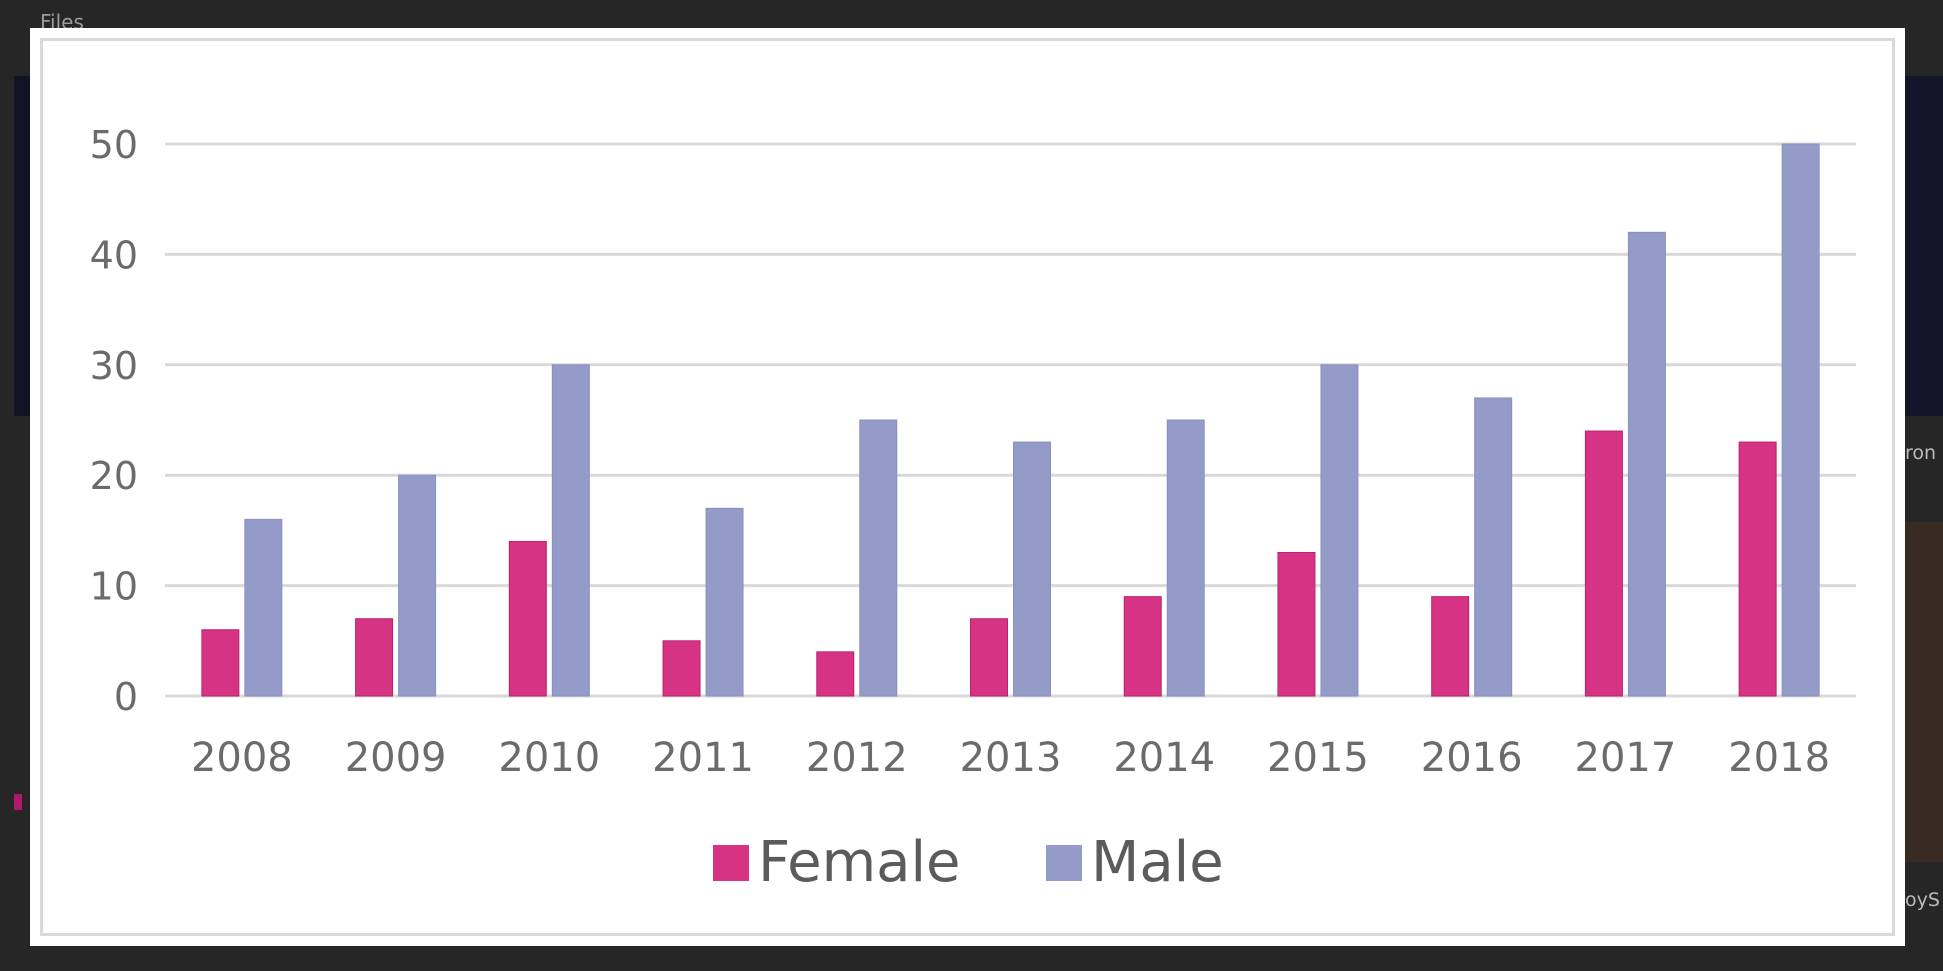 The image size is (1943, 971). I want to click on y-tick-label: 30, so click(114, 366).